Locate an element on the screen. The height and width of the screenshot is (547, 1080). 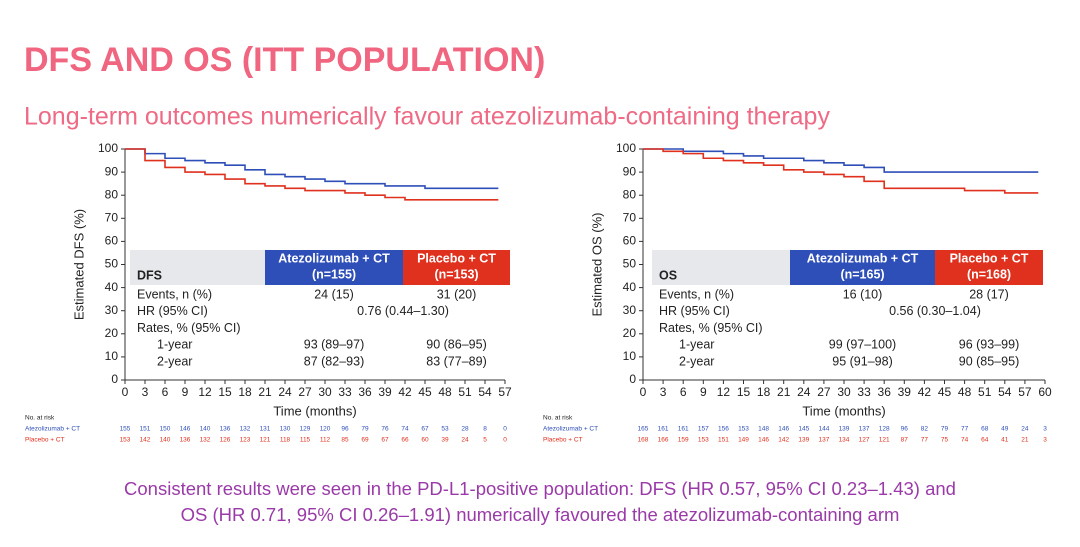
risk-value: 64 is located at coordinates (985, 440).